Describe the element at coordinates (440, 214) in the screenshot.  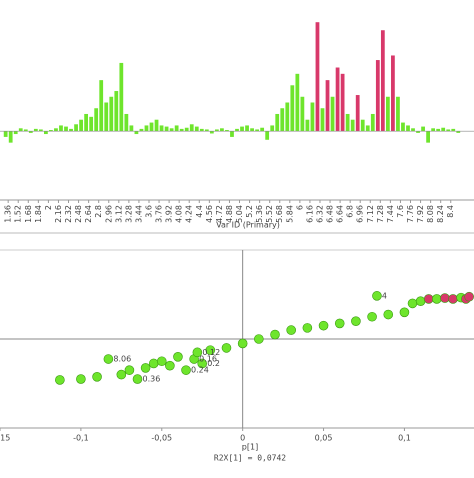
I see `x-tick-label: 8.24` at that location.